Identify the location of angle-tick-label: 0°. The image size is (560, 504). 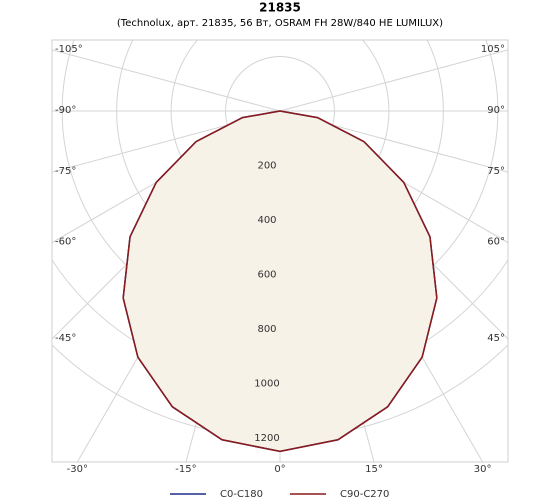
(279, 469).